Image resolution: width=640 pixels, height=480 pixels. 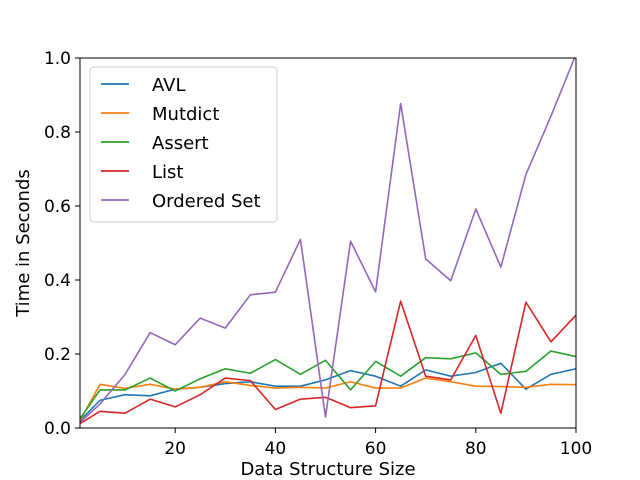 What do you see at coordinates (206, 201) in the screenshot?
I see `legend-label-ordered-set: Ordered Set` at bounding box center [206, 201].